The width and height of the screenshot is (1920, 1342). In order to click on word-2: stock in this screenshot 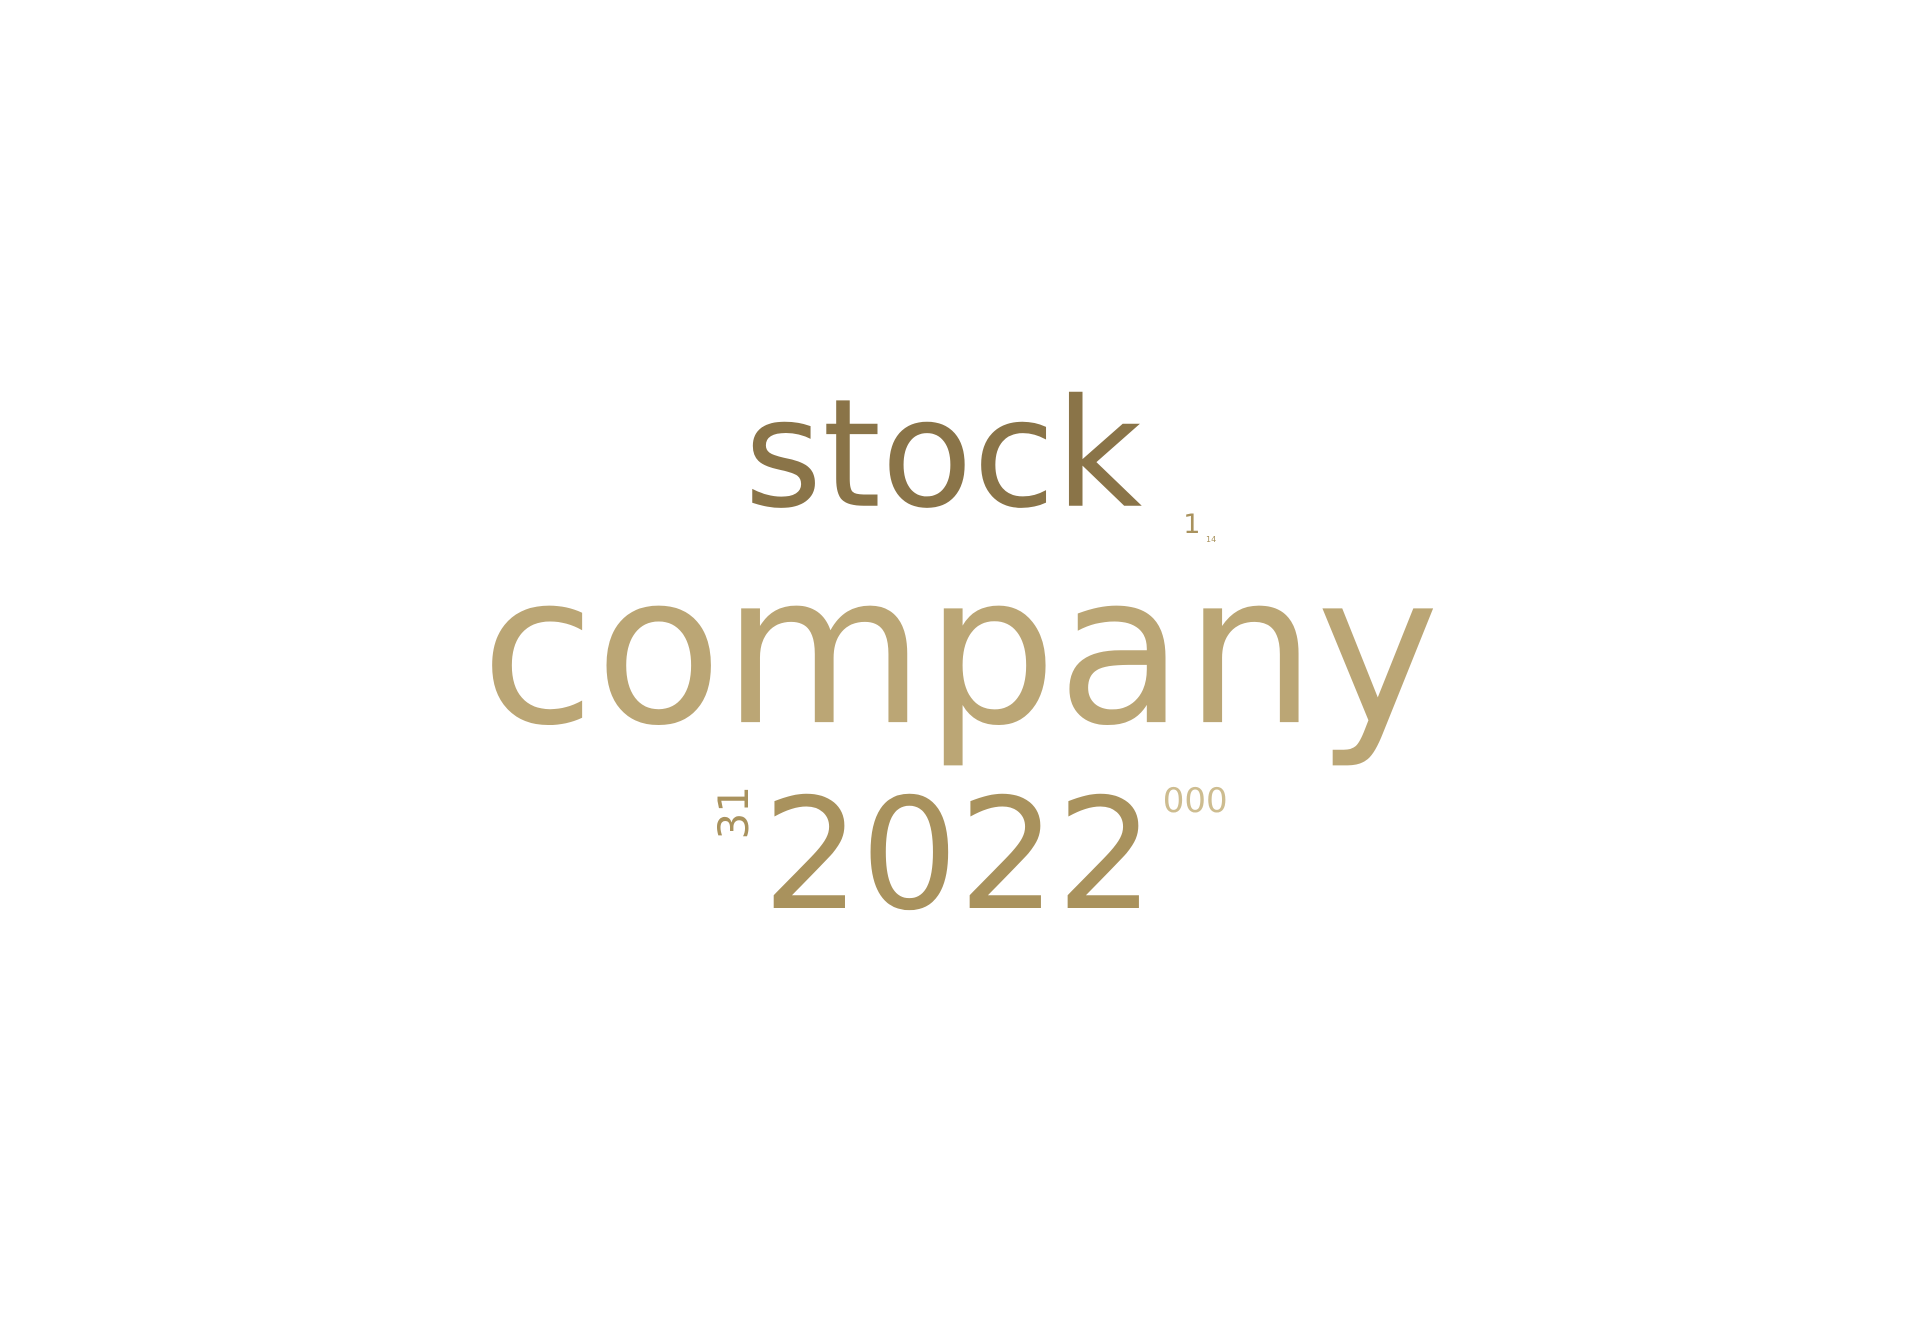, I will do `click(943, 455)`.